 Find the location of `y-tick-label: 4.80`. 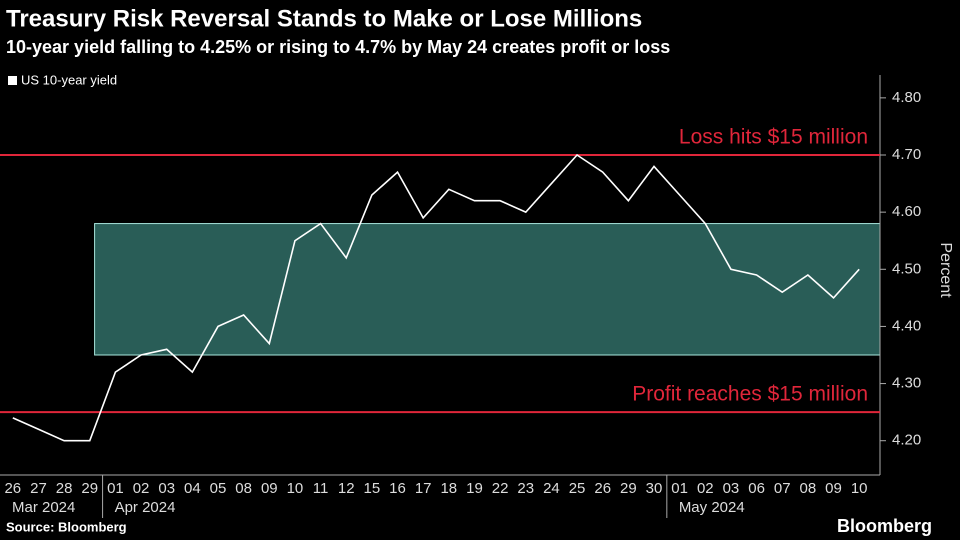

y-tick-label: 4.80 is located at coordinates (906, 97).